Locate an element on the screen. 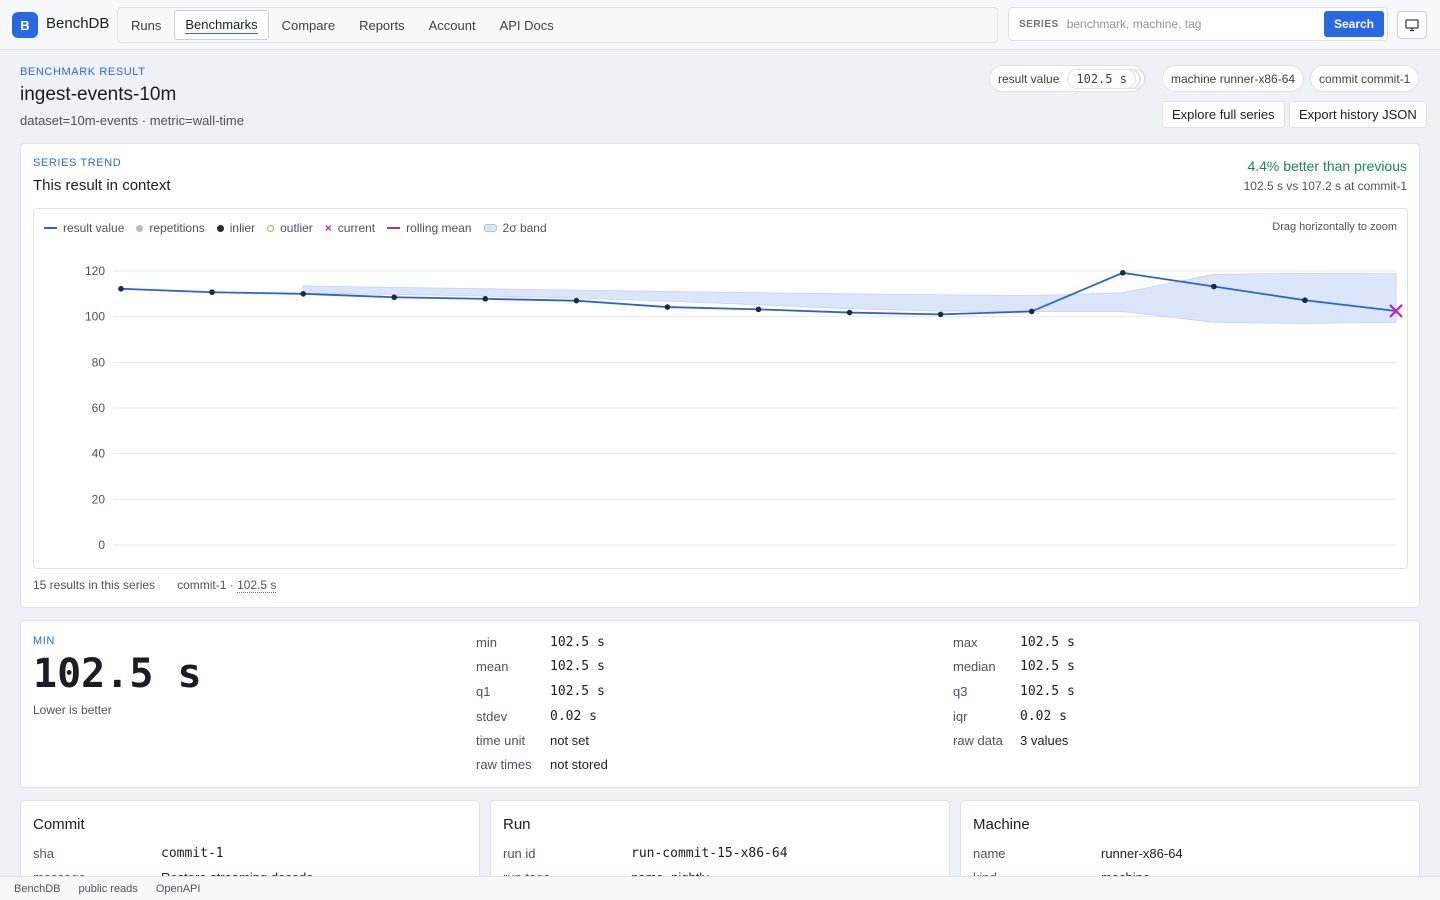 This screenshot has width=1440, height=900. y-tick-label: 0 is located at coordinates (101, 545).